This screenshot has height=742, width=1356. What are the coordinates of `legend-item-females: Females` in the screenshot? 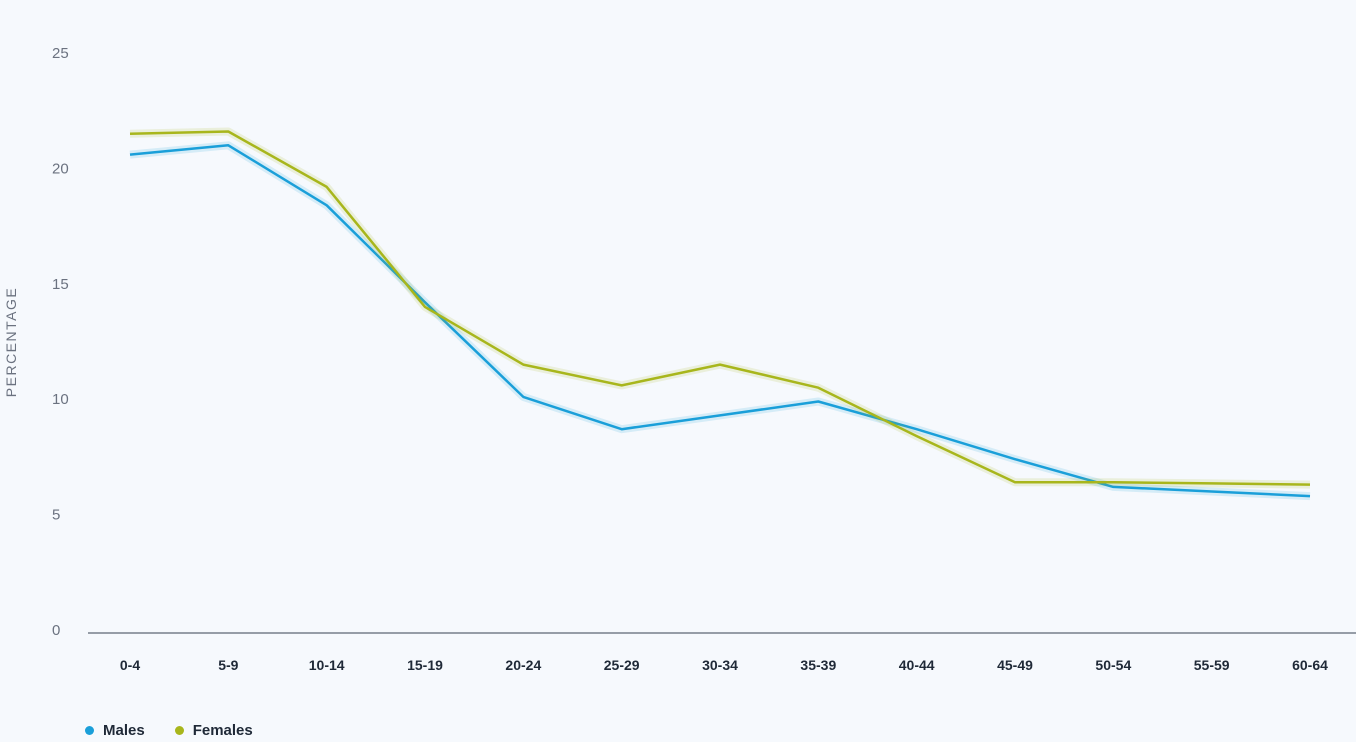 It's located at (213, 730).